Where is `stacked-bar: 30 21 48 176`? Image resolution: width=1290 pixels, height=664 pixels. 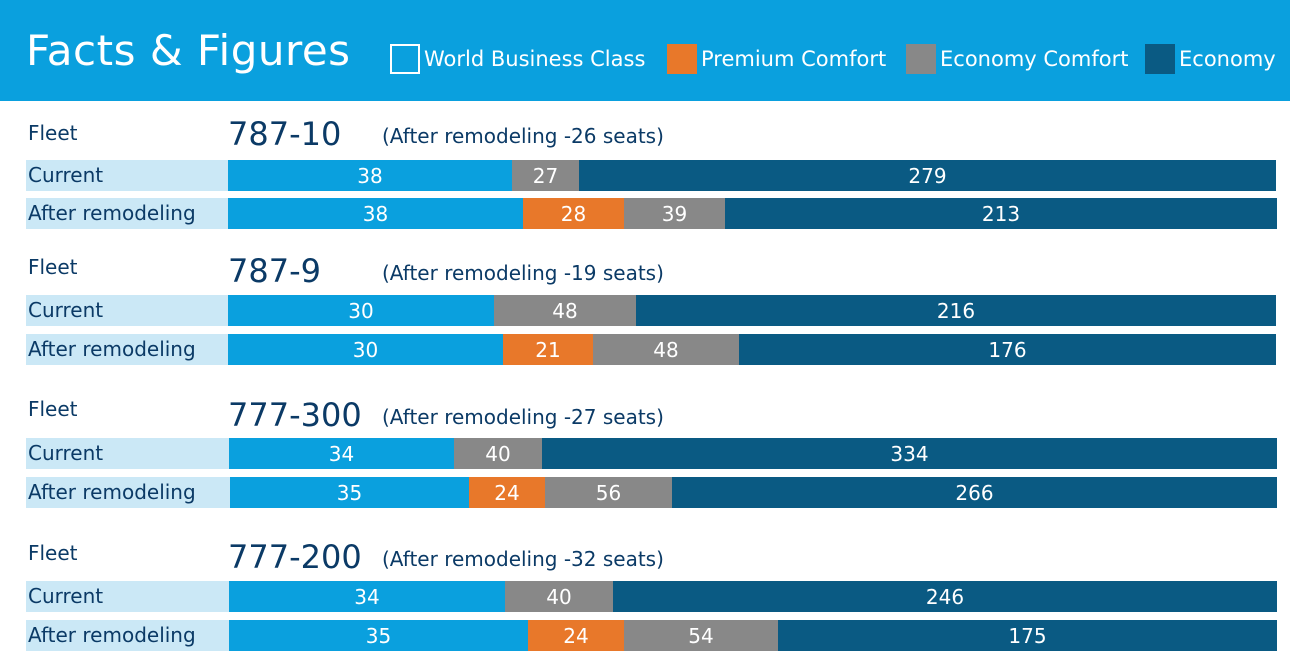
stacked-bar: 30 21 48 176 is located at coordinates (752, 349).